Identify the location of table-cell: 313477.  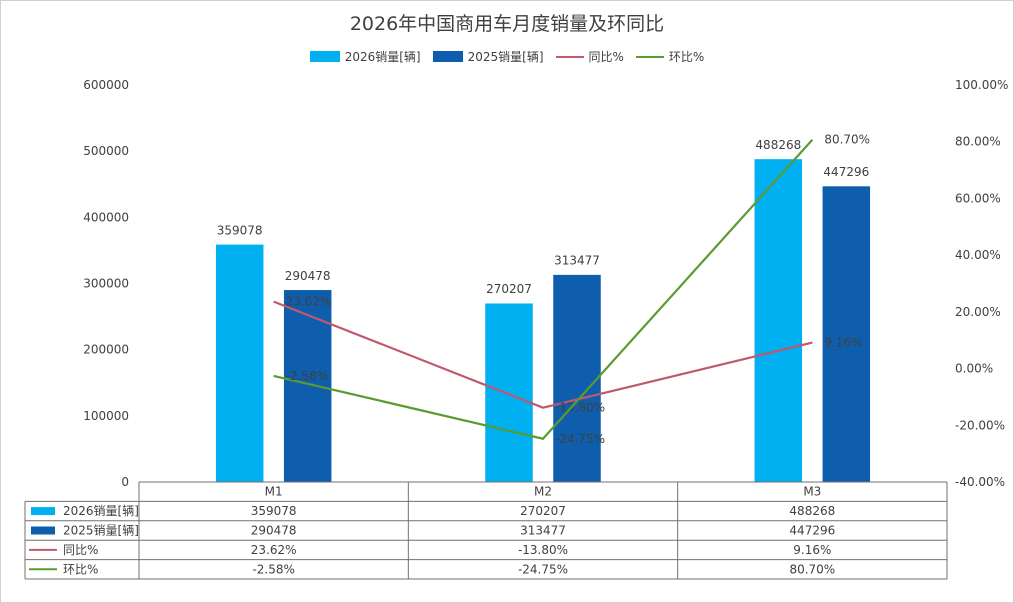
(543, 531).